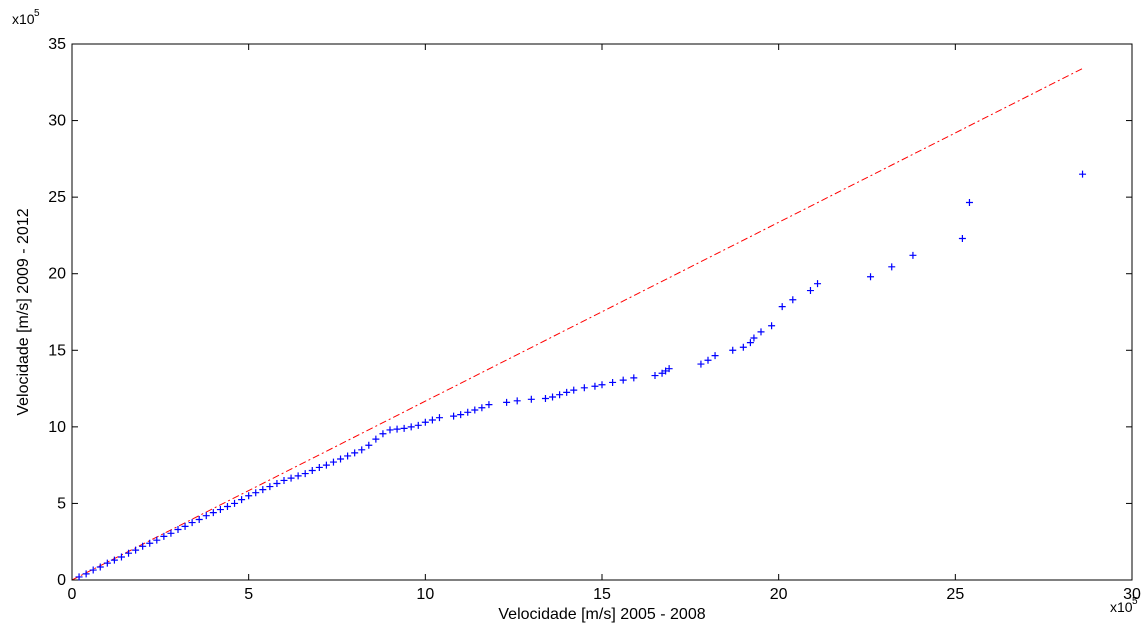  Describe the element at coordinates (602, 594) in the screenshot. I see `x-tick-label: 15` at that location.